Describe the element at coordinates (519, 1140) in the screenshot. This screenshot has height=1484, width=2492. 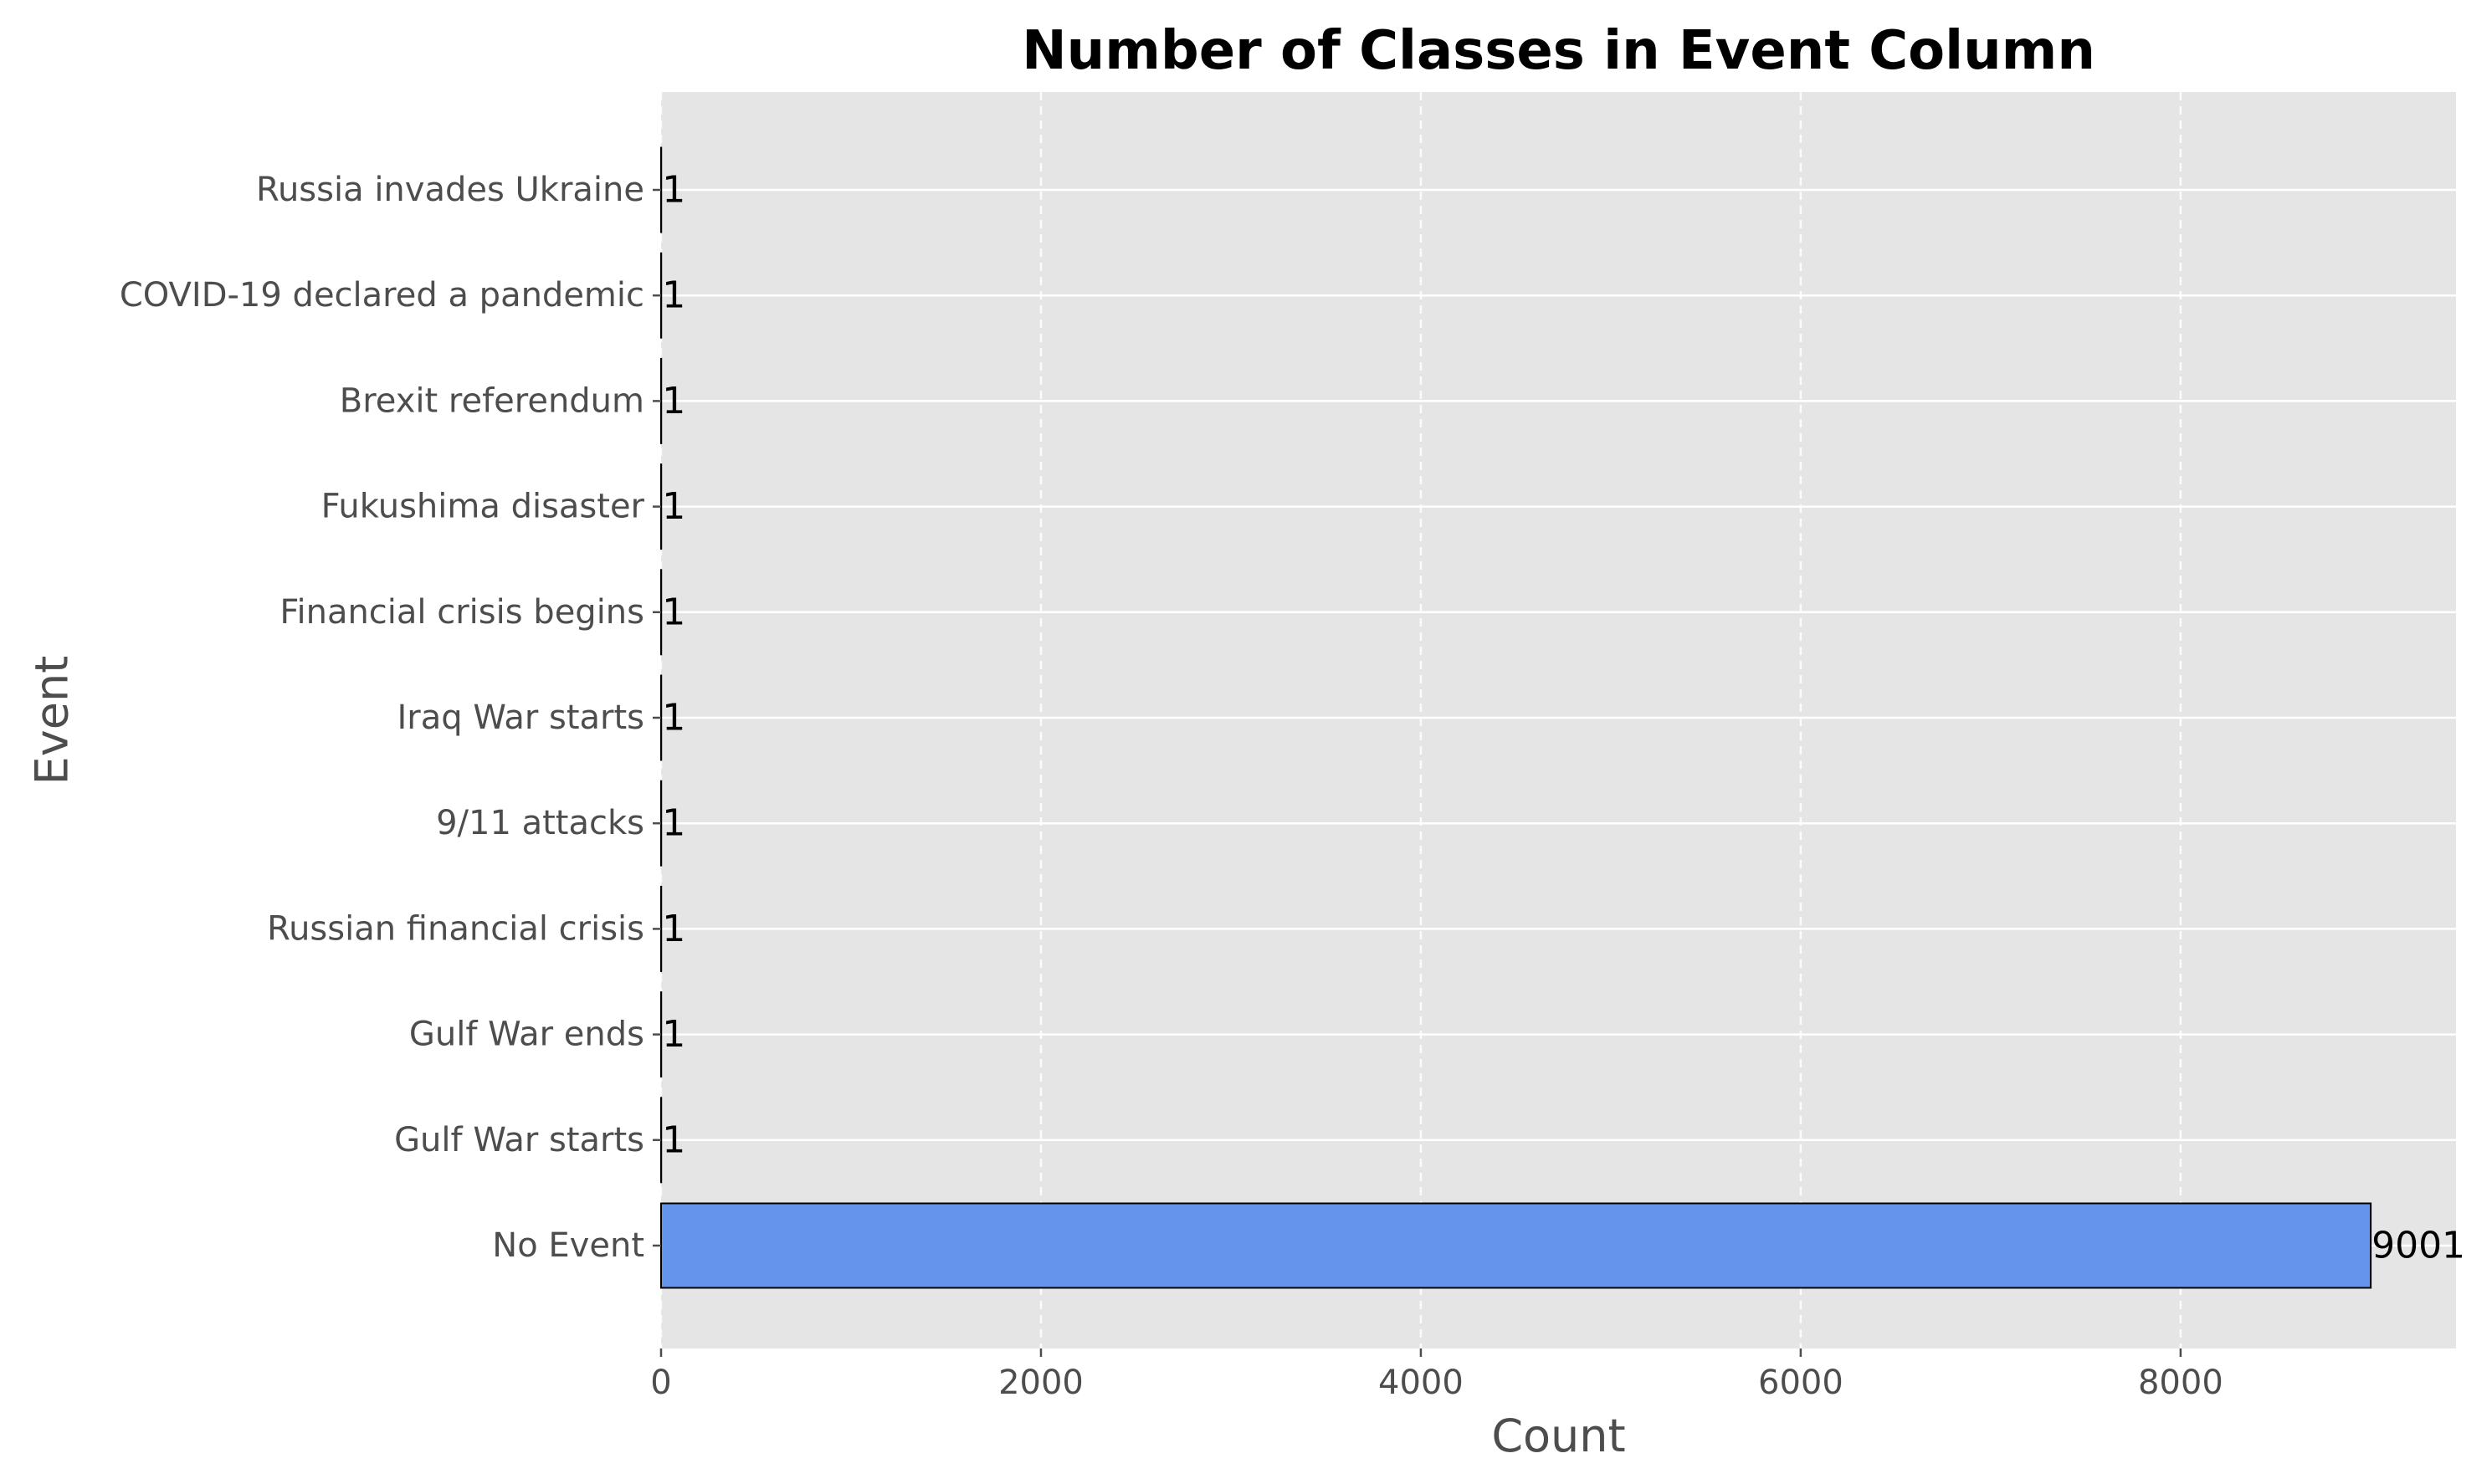
I see `y-tick-label: Gulf War starts` at that location.